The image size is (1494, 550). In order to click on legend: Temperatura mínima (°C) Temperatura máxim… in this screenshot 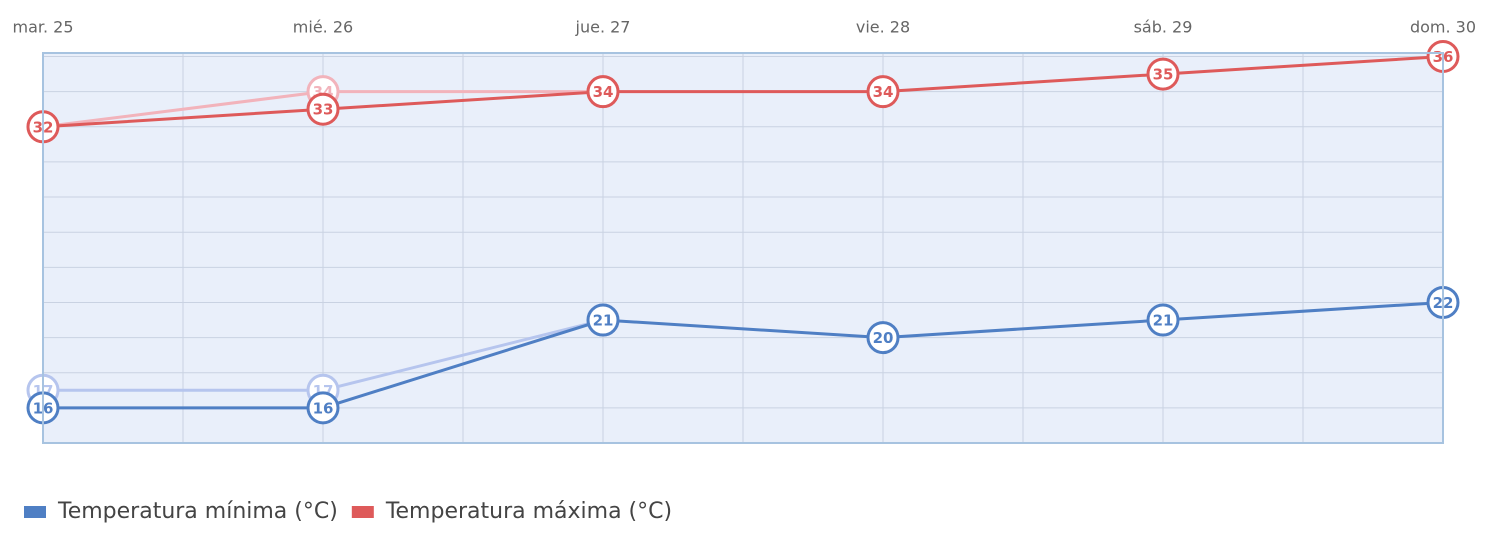, I will do `click(348, 511)`.